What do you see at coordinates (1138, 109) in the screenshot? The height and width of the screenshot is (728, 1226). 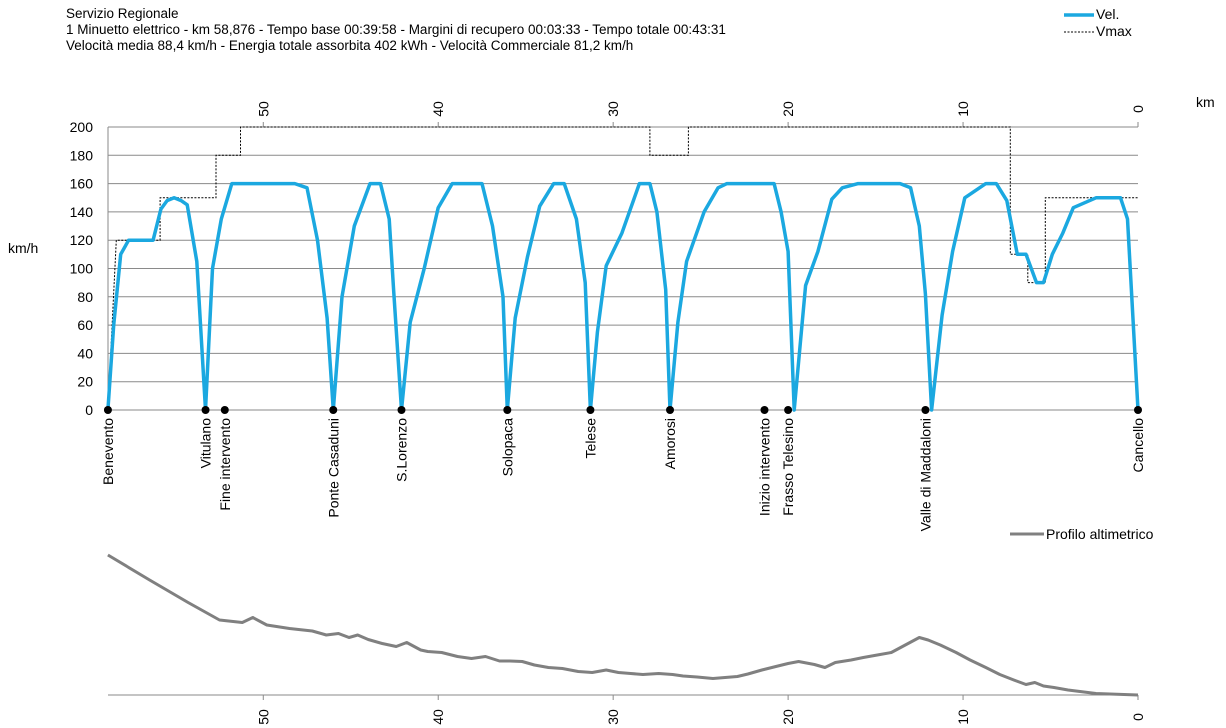 I see `top-km-tick-label: 0` at bounding box center [1138, 109].